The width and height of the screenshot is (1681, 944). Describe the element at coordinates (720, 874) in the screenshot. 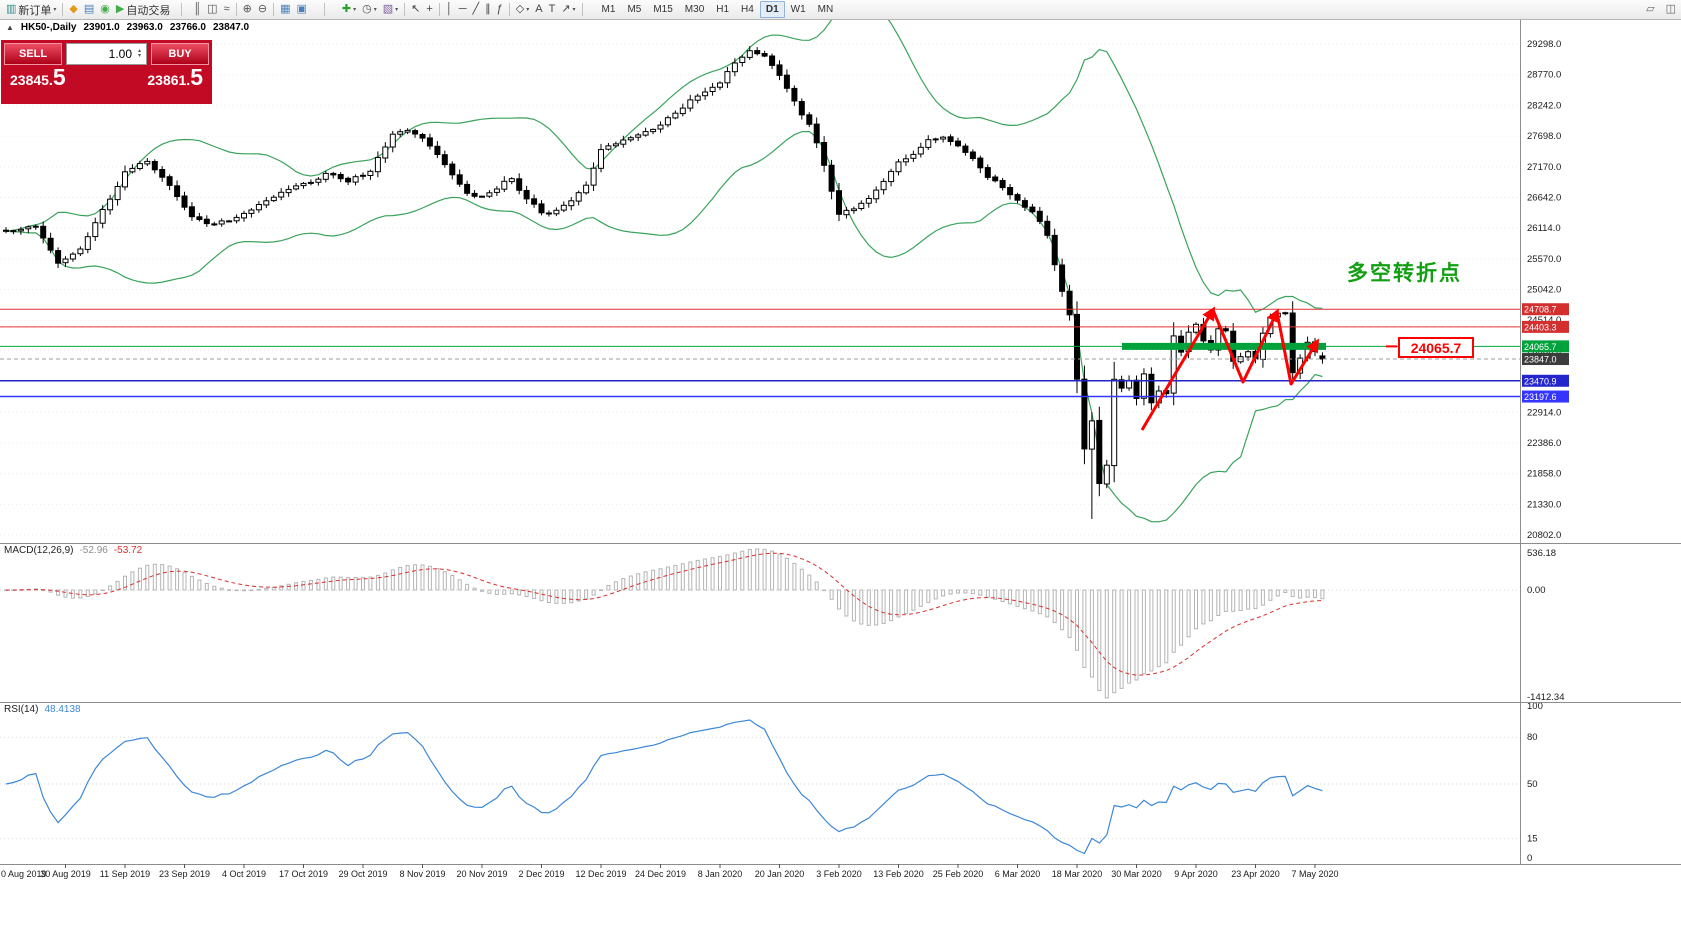

I see `date-axis-label: 8 Jan 2020` at that location.